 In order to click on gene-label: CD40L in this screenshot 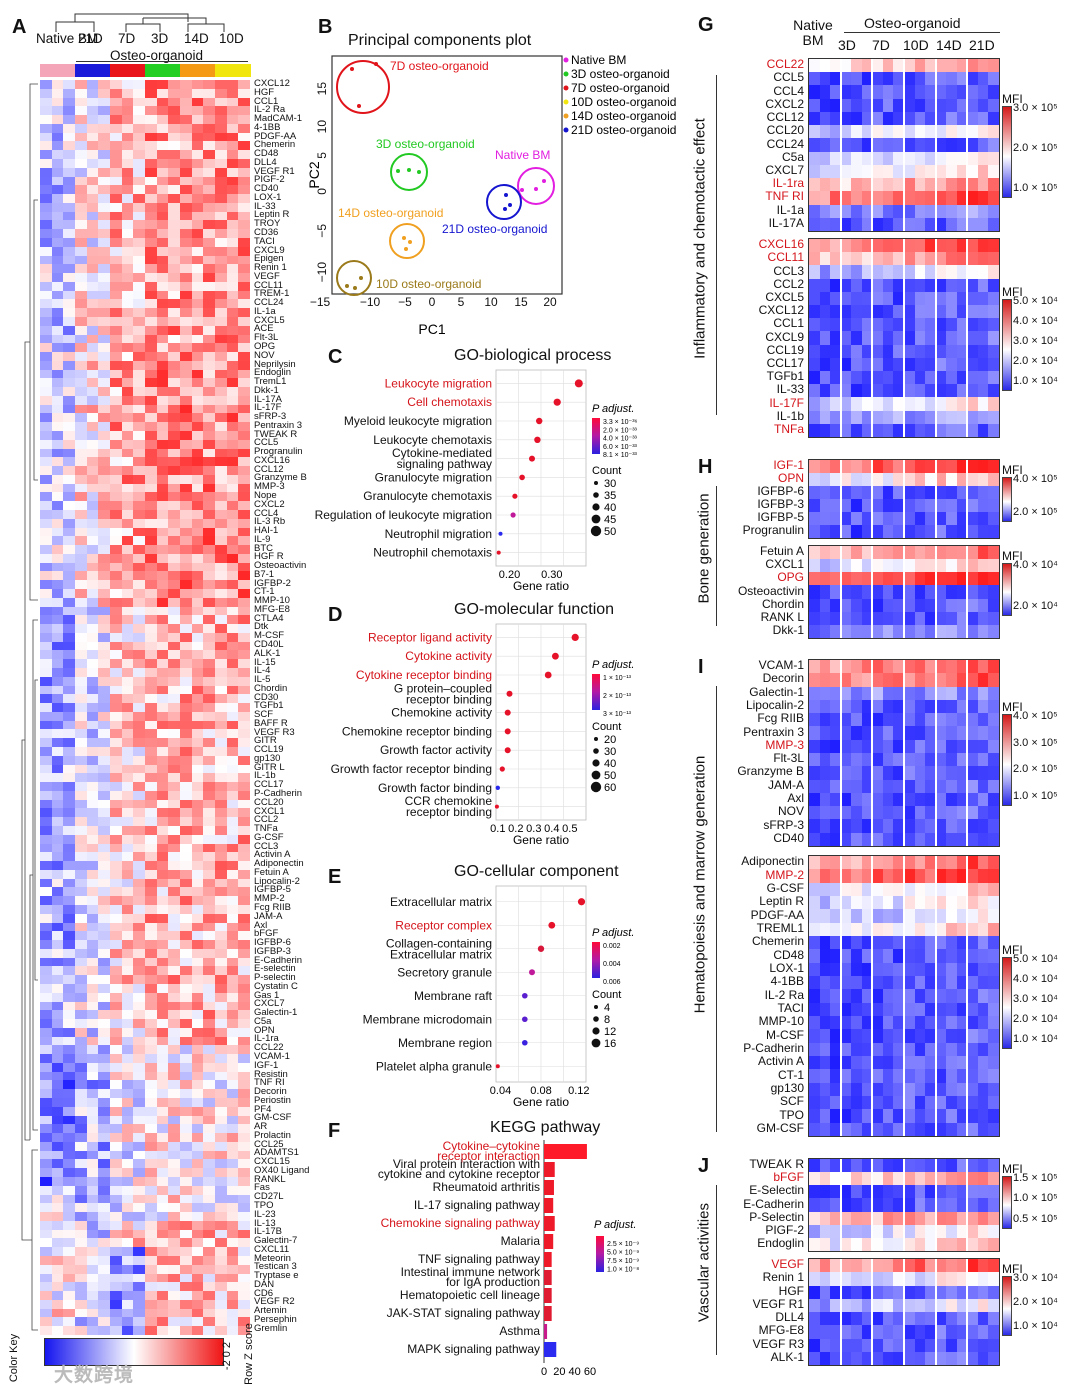, I will do `click(269, 644)`.